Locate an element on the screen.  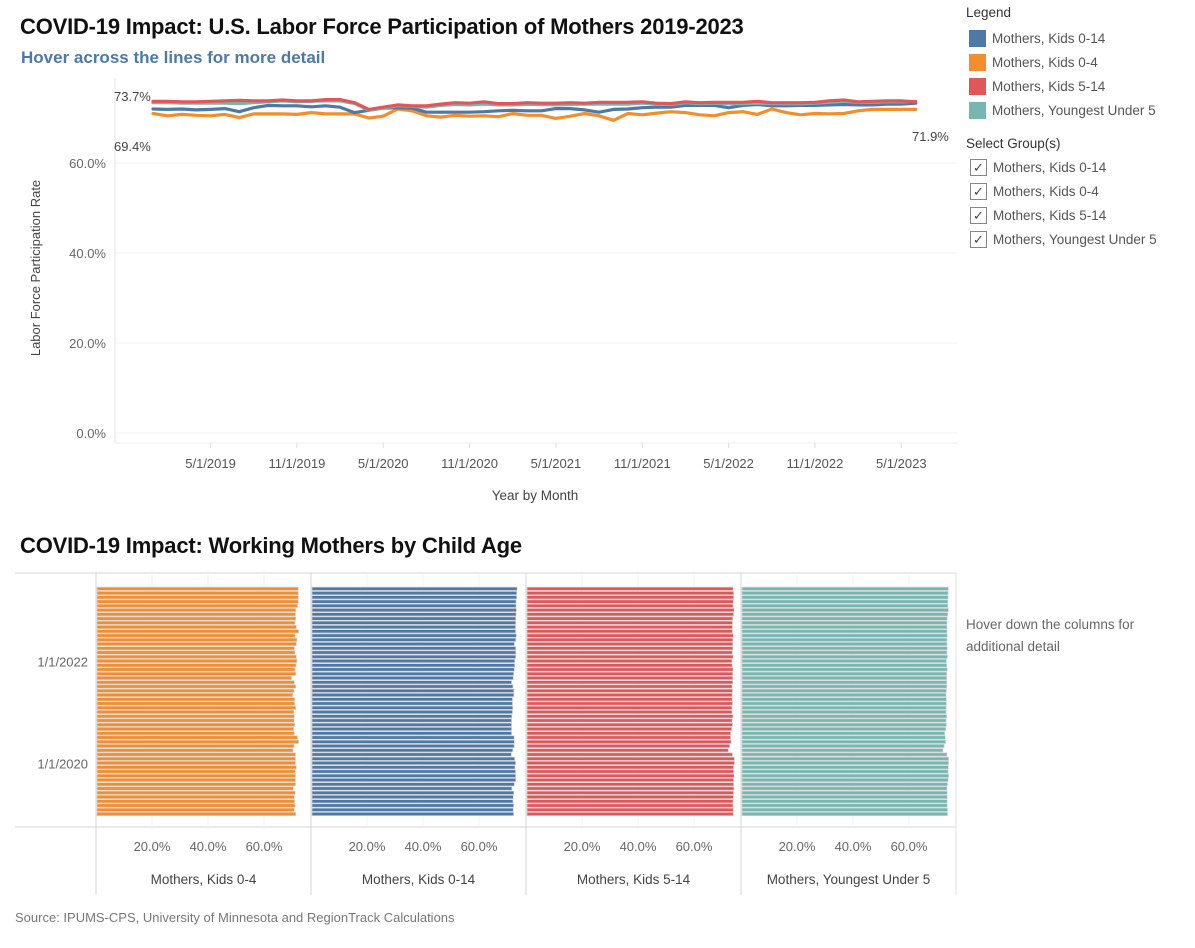
checkbox-checked-icon: ✓ is located at coordinates (978, 191).